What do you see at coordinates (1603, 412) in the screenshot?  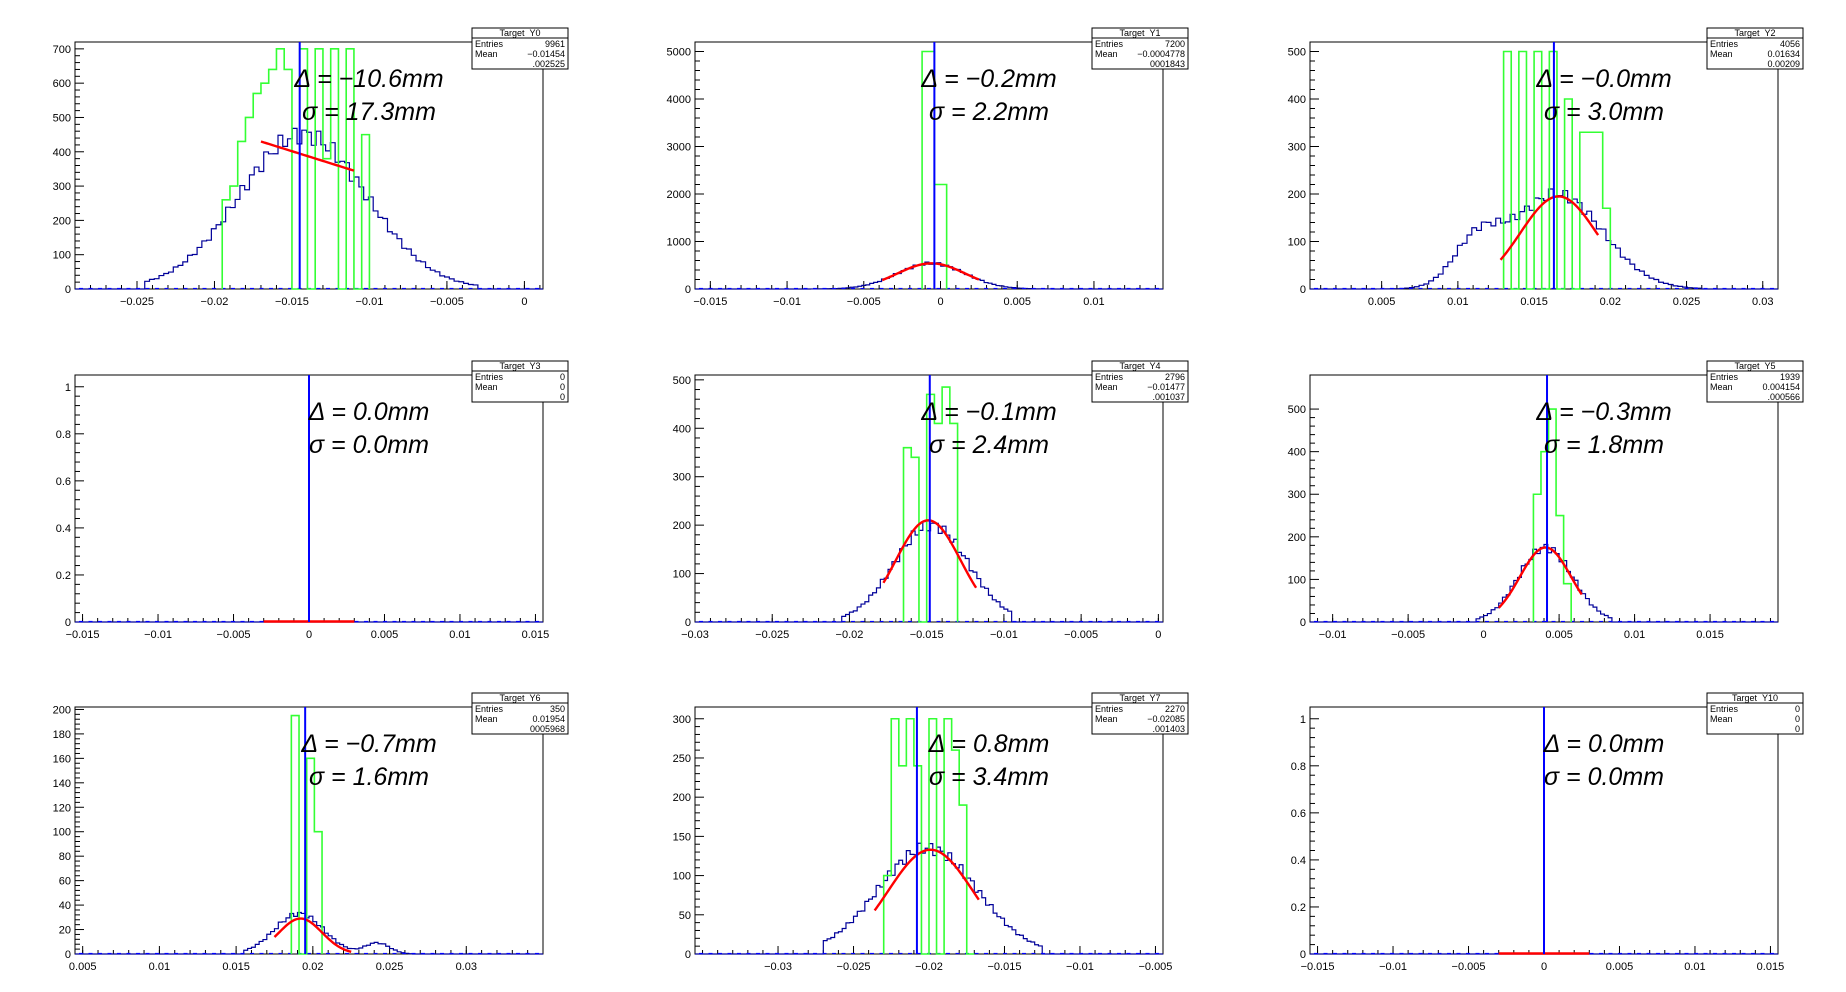 I see `delta-annotation: Δ = −0.3mm` at bounding box center [1603, 412].